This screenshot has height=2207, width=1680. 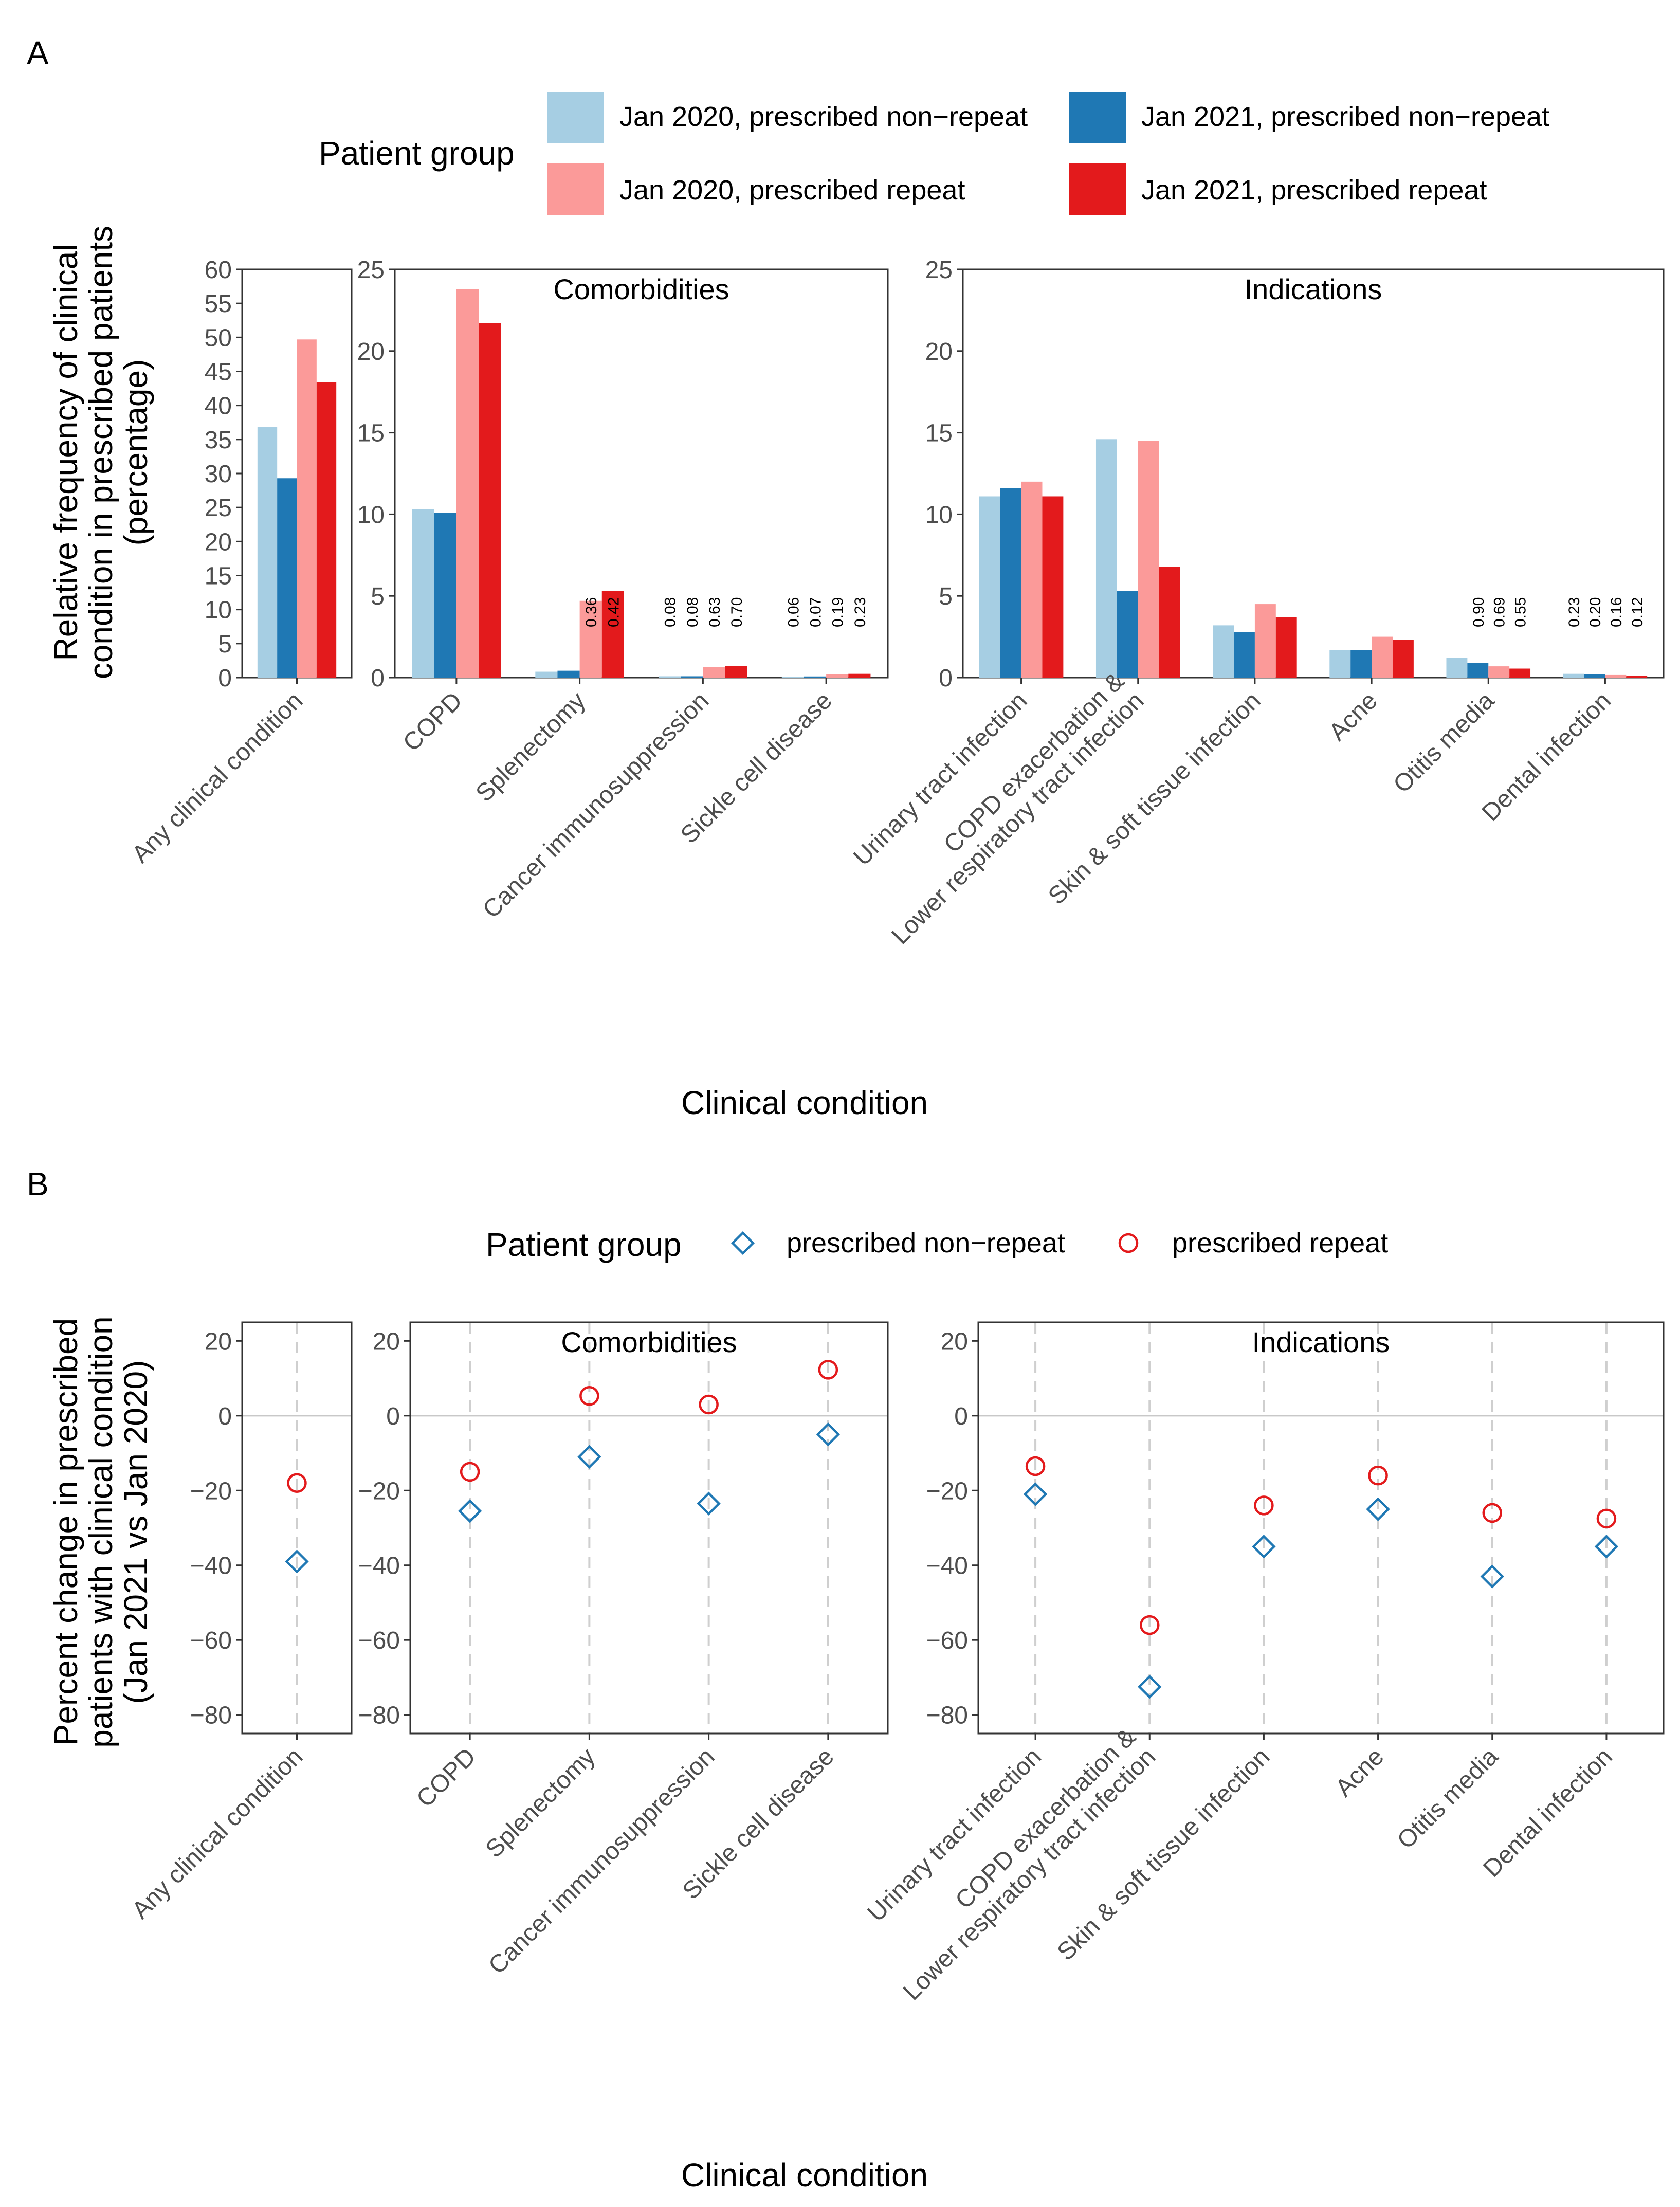 What do you see at coordinates (584, 1244) in the screenshot?
I see `legend-b-title: Patient group` at bounding box center [584, 1244].